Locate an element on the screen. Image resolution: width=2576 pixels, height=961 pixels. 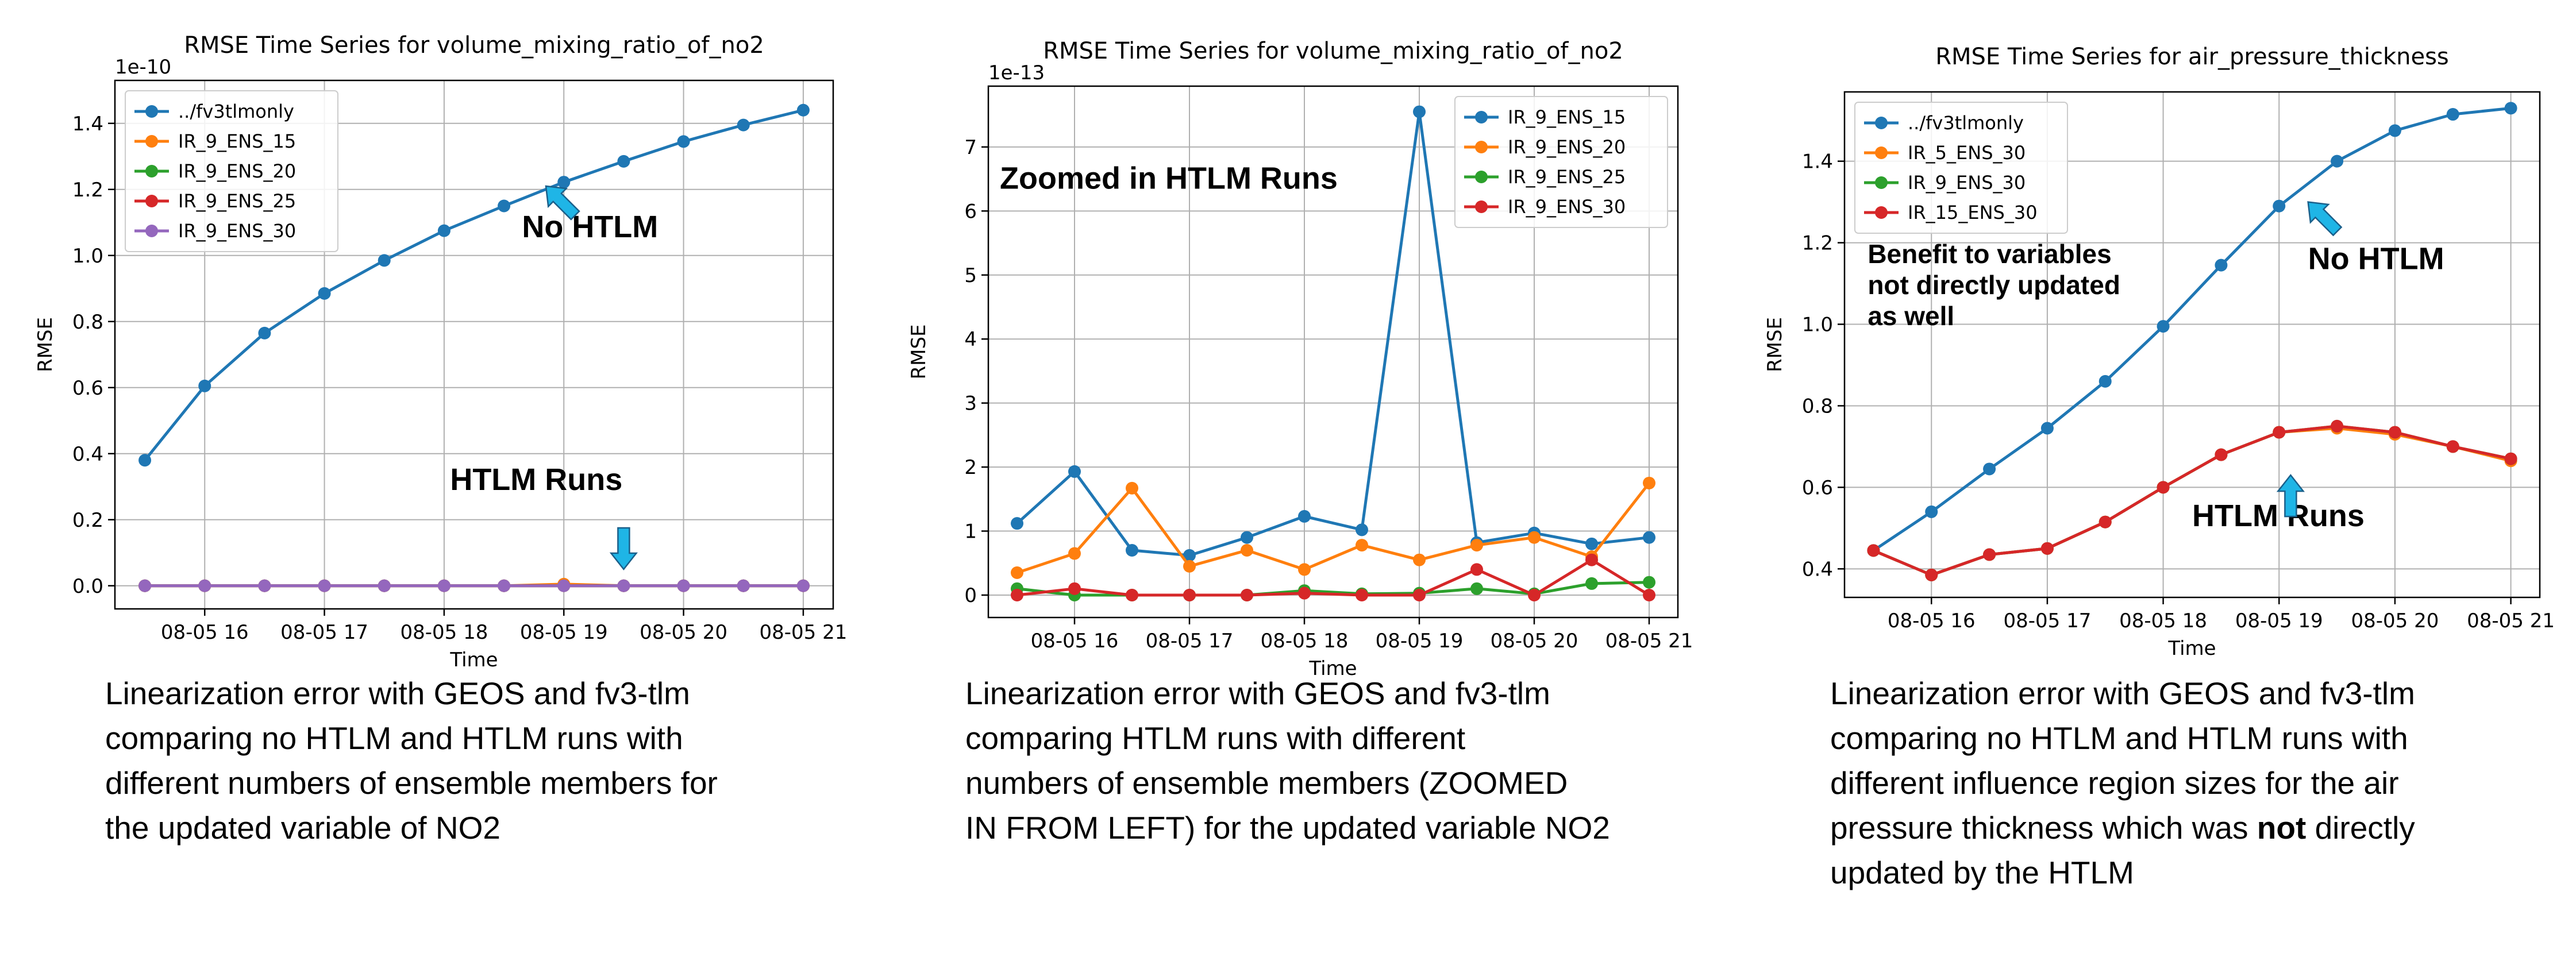
caption-line: numbers of ensemble members (ZOOMED is located at coordinates (1266, 783).